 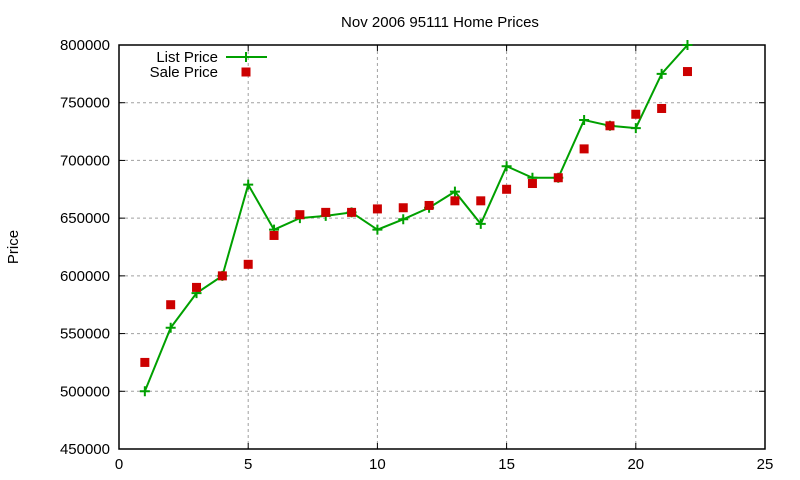 What do you see at coordinates (765, 464) in the screenshot?
I see `x-tick-label: 25` at bounding box center [765, 464].